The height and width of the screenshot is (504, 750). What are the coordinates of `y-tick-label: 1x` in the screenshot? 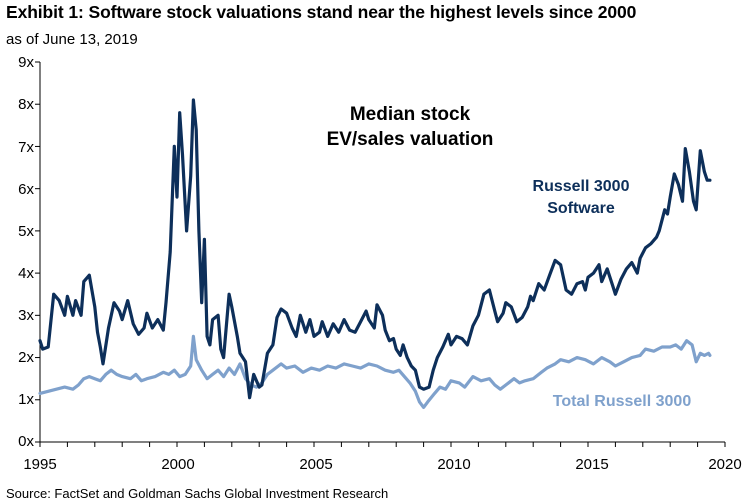 It's located at (26, 399).